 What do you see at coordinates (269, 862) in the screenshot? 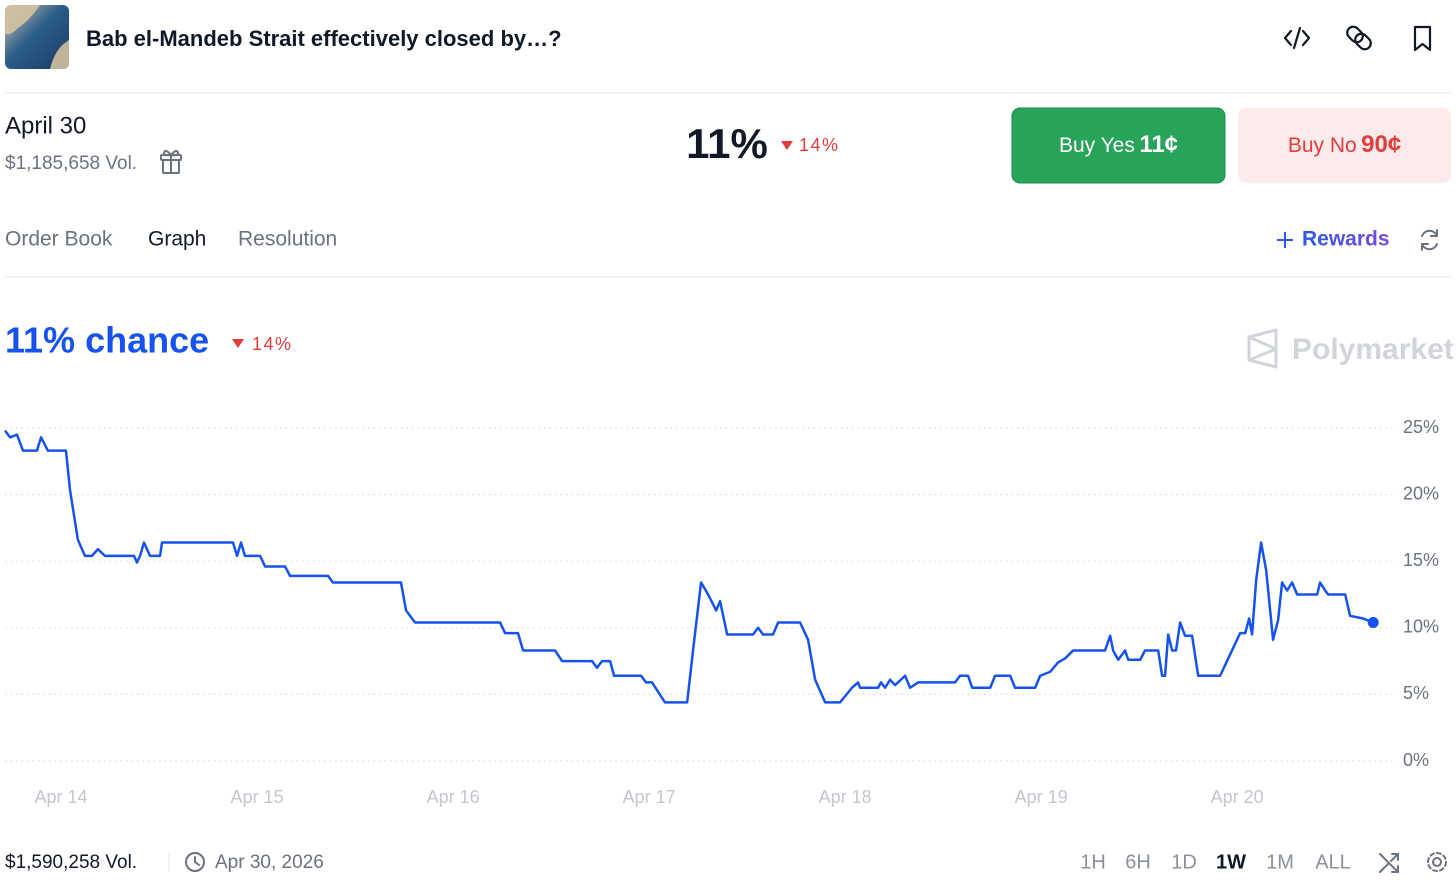
I see `end-date: Apr 30, 2026` at bounding box center [269, 862].